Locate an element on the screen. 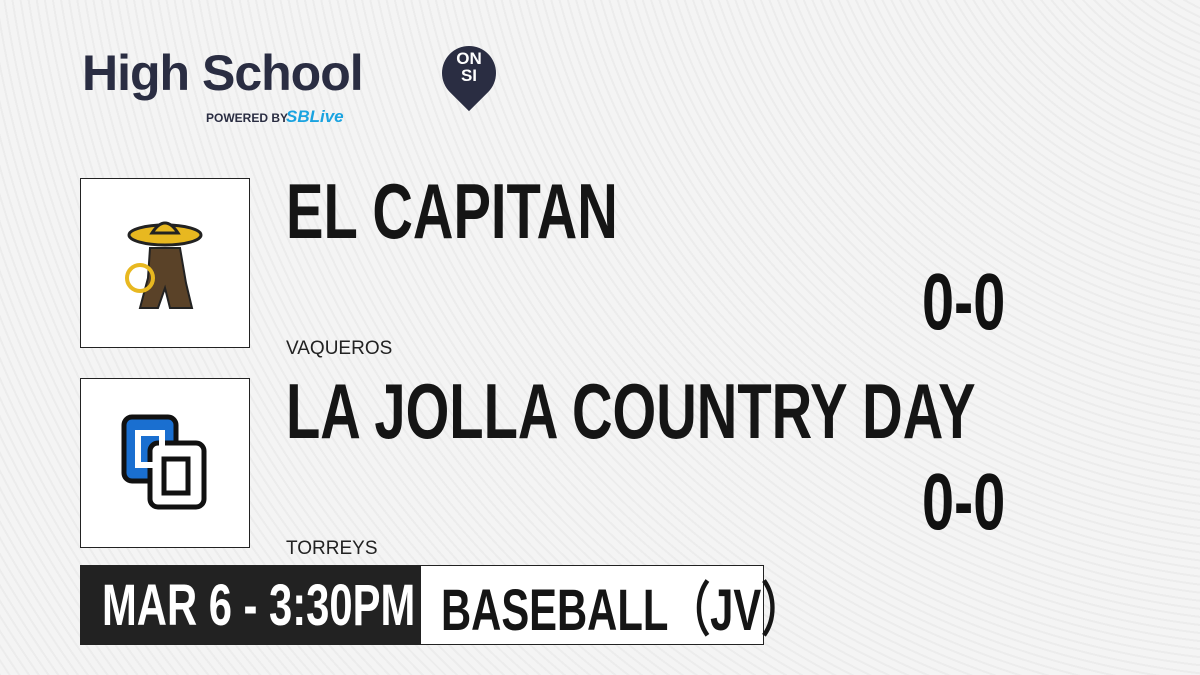  on-si-badge: ON SI is located at coordinates (469, 67).